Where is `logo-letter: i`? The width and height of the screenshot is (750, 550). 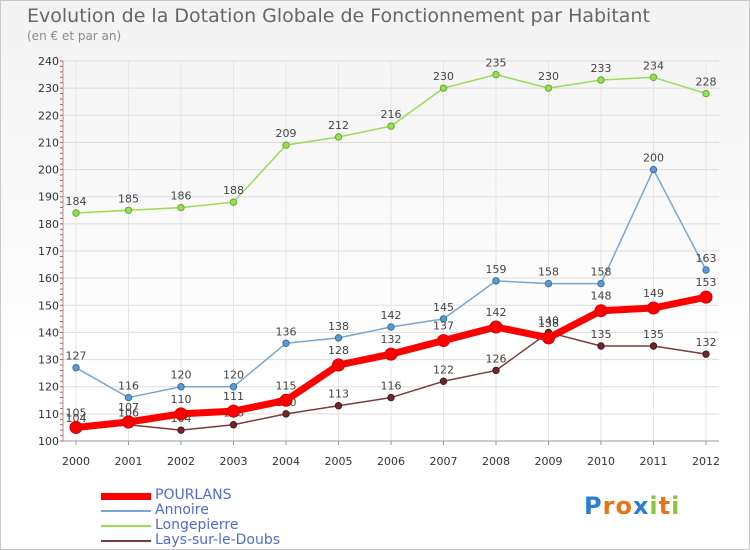 logo-letter: i is located at coordinates (654, 506).